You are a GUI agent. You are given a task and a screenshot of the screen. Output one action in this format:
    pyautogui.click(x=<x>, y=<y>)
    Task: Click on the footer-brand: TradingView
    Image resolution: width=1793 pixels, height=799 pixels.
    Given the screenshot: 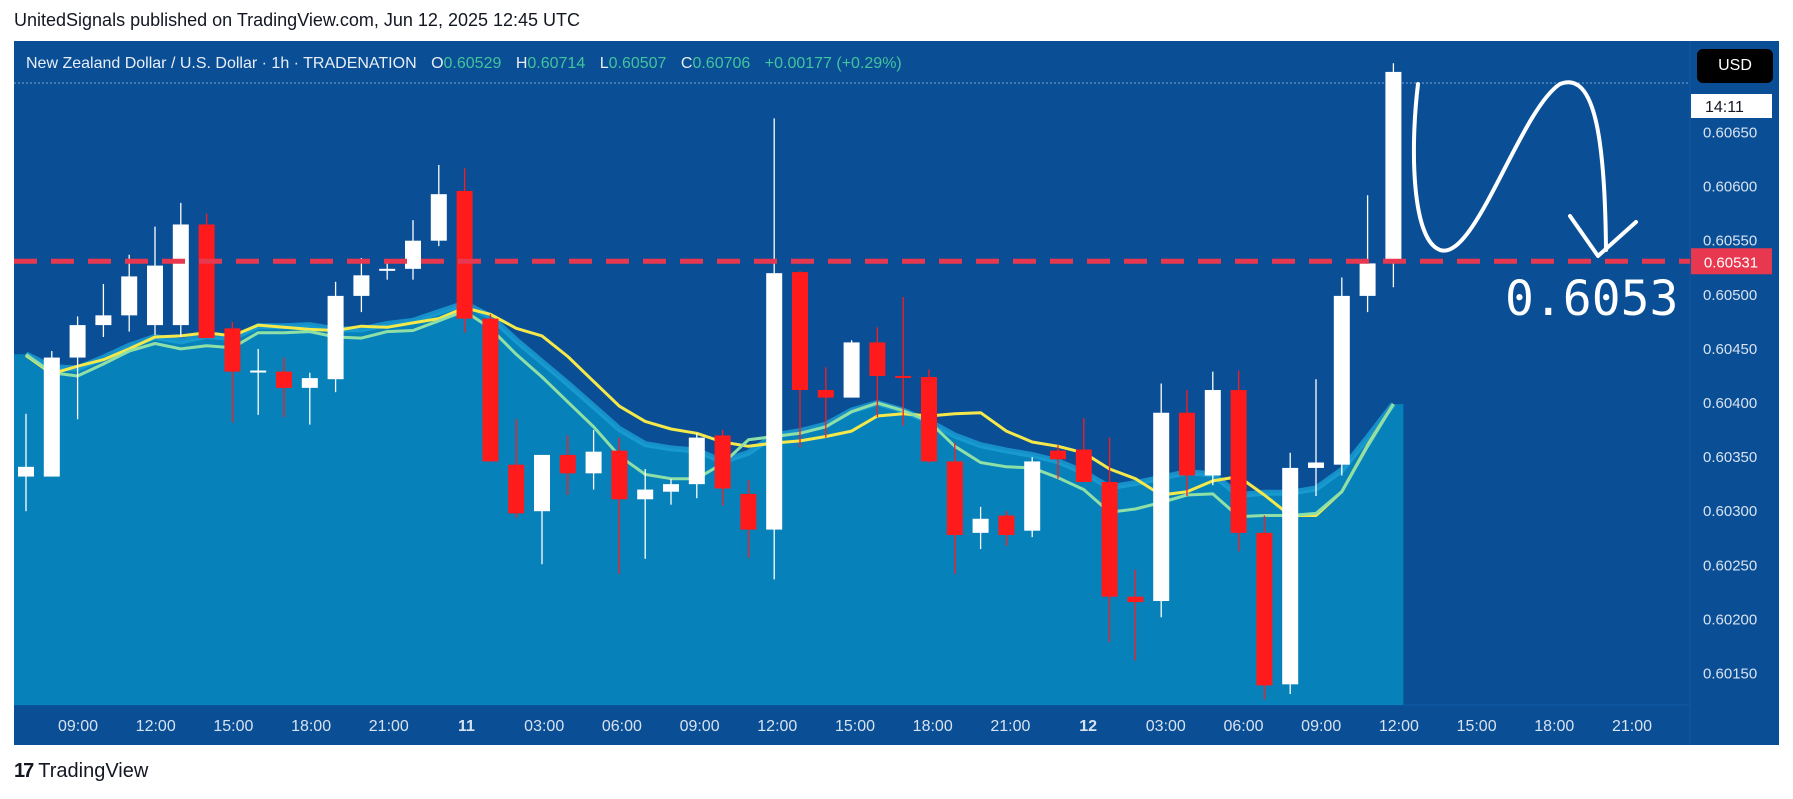 What is the action you would take?
    pyautogui.click(x=93, y=771)
    